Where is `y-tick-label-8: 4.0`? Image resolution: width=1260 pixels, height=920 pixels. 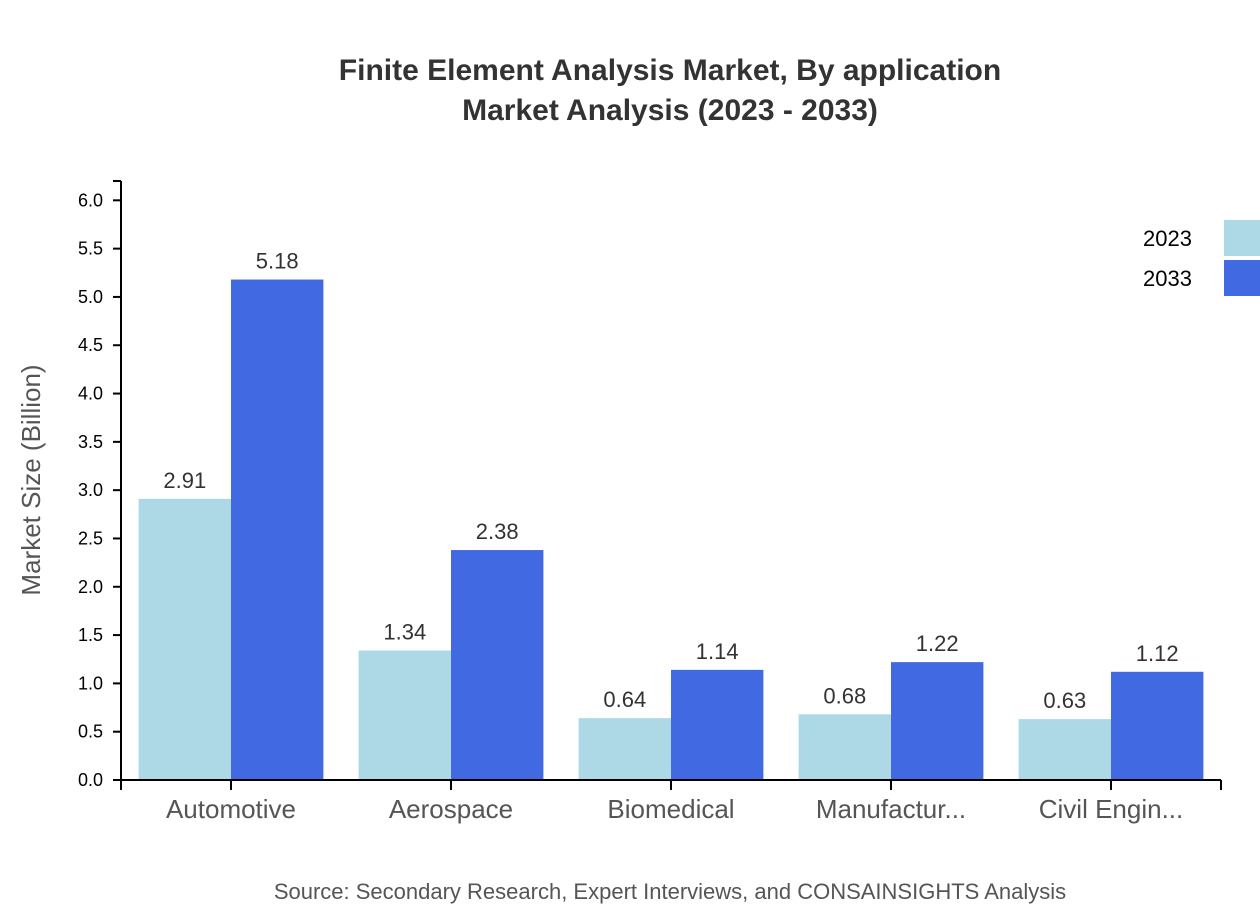
y-tick-label-8: 4.0 is located at coordinates (90, 394).